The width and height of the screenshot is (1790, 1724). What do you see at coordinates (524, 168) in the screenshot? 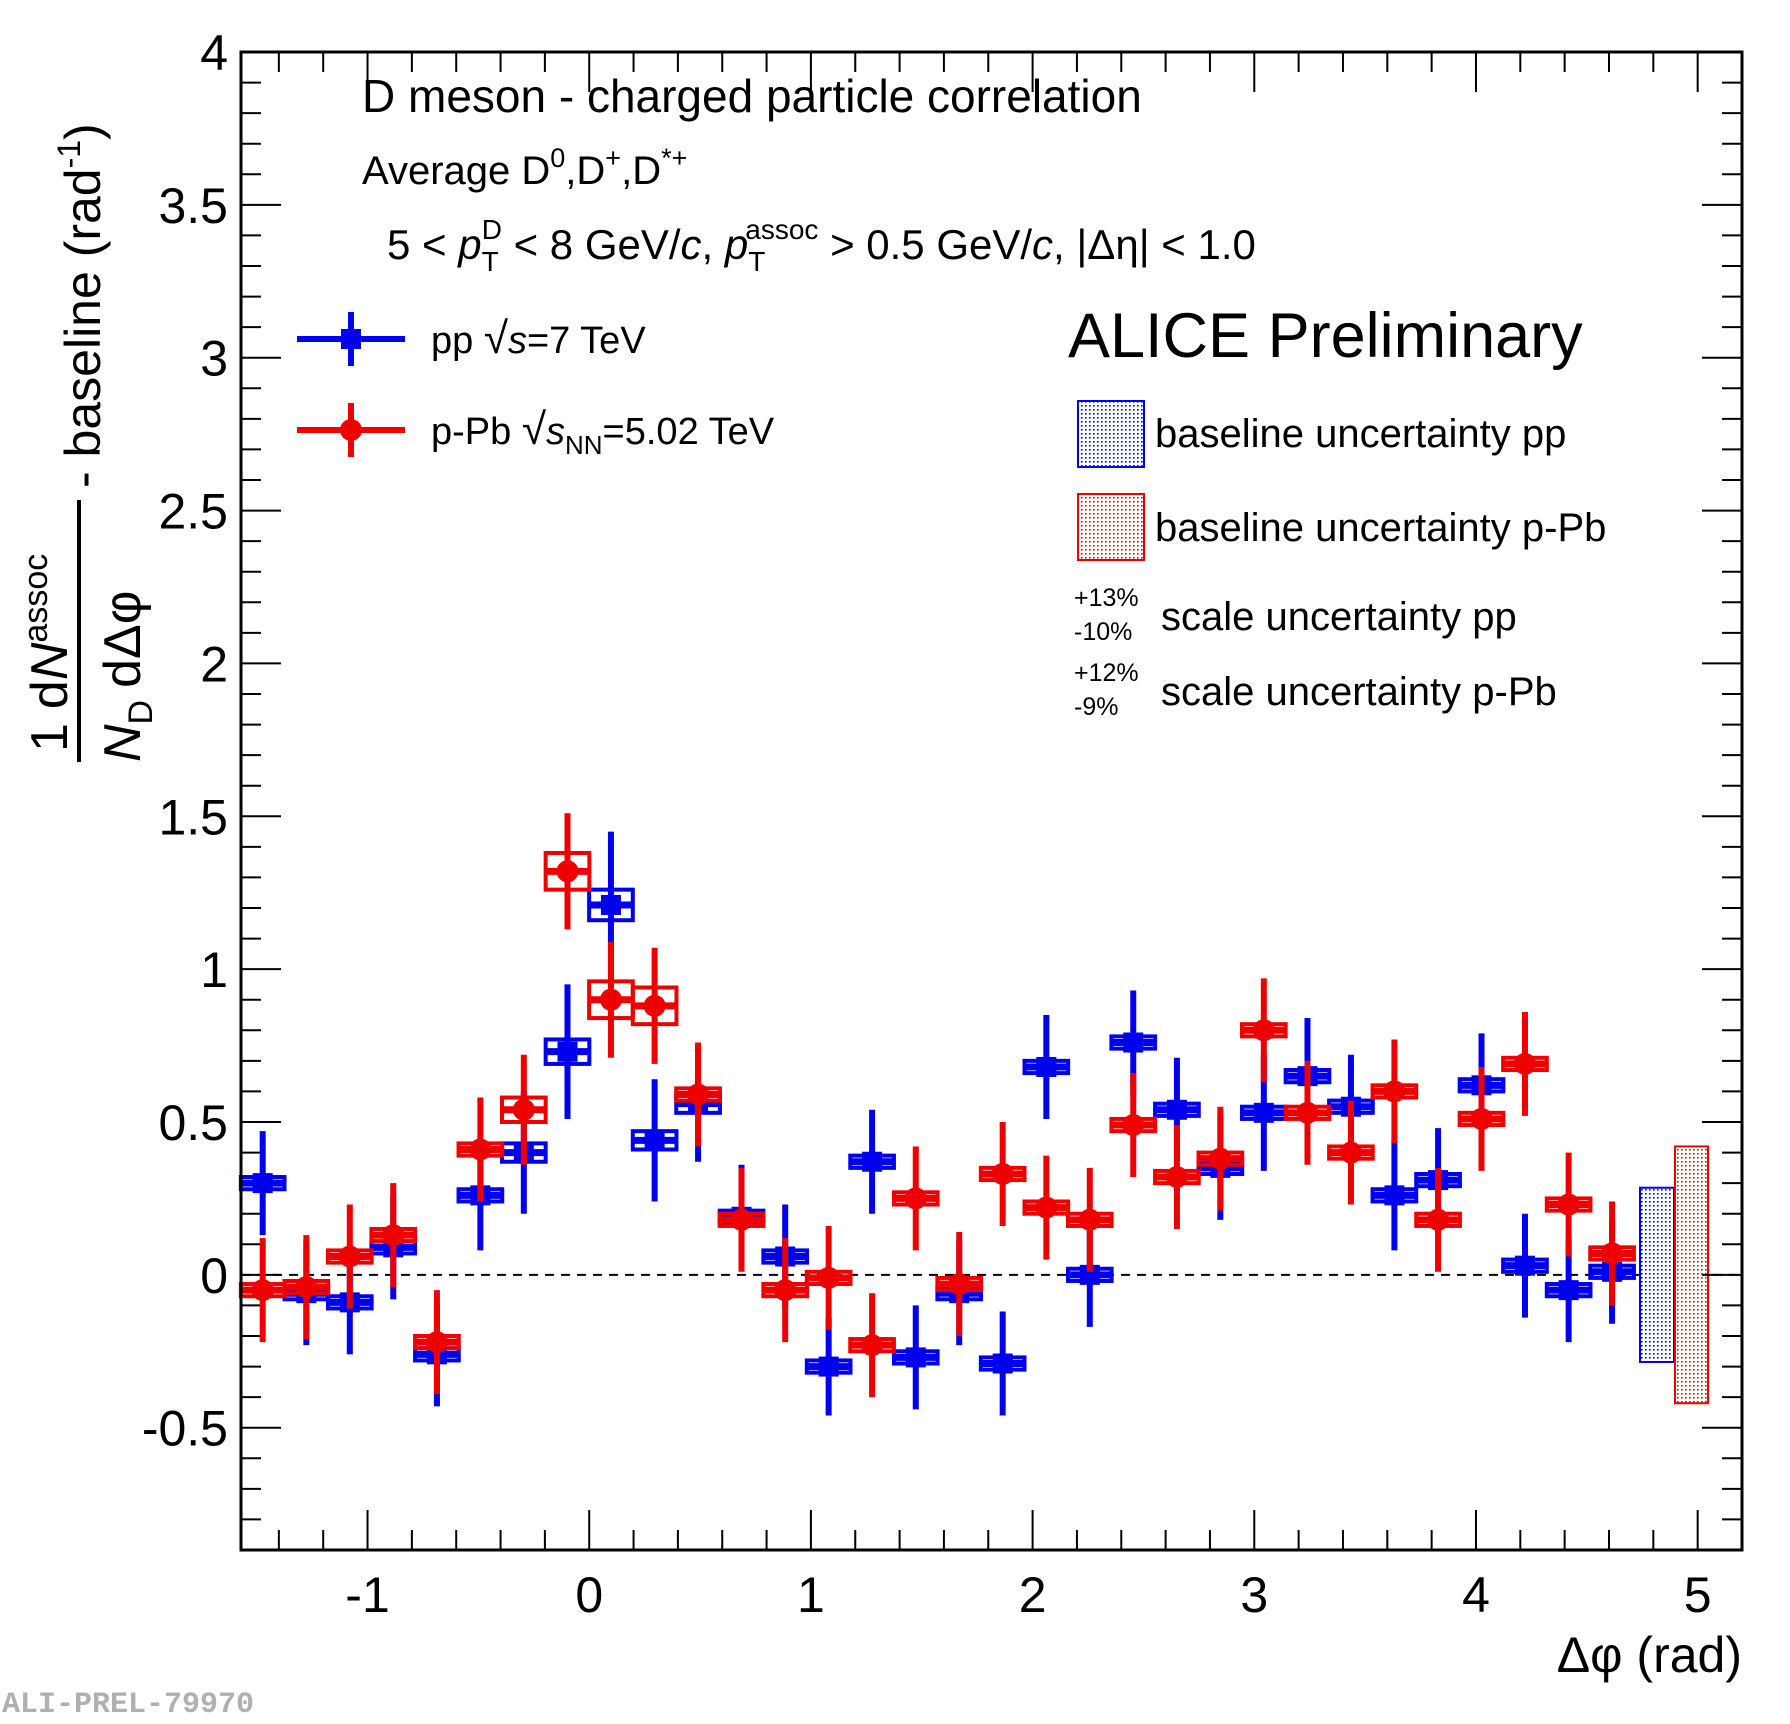
I see `species: Average D0,D+,D*+` at bounding box center [524, 168].